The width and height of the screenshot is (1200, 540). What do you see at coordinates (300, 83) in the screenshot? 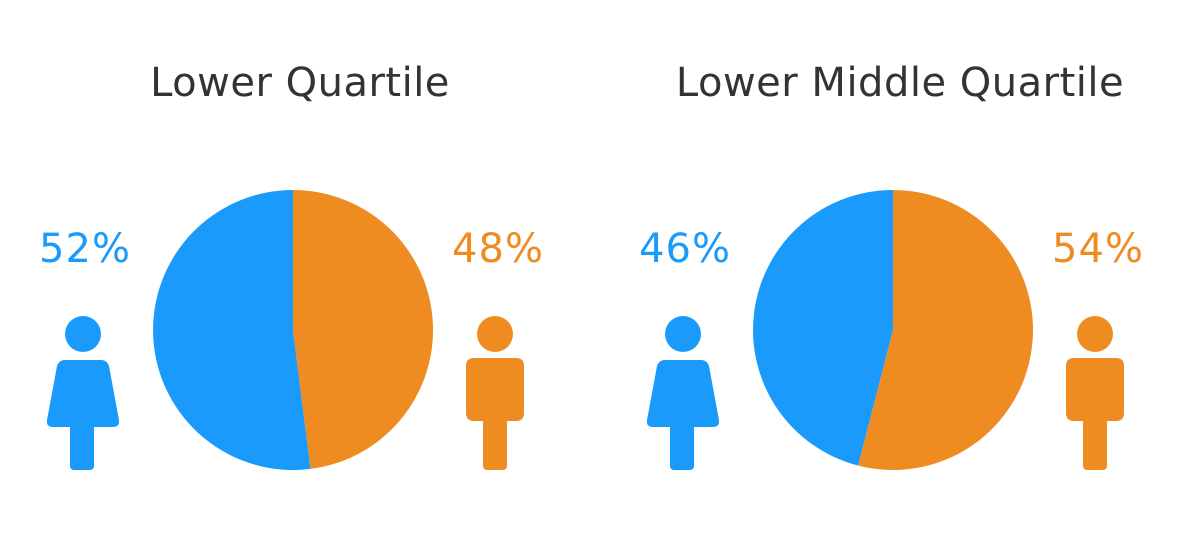
I see `chart-title: Lower Quartile` at bounding box center [300, 83].